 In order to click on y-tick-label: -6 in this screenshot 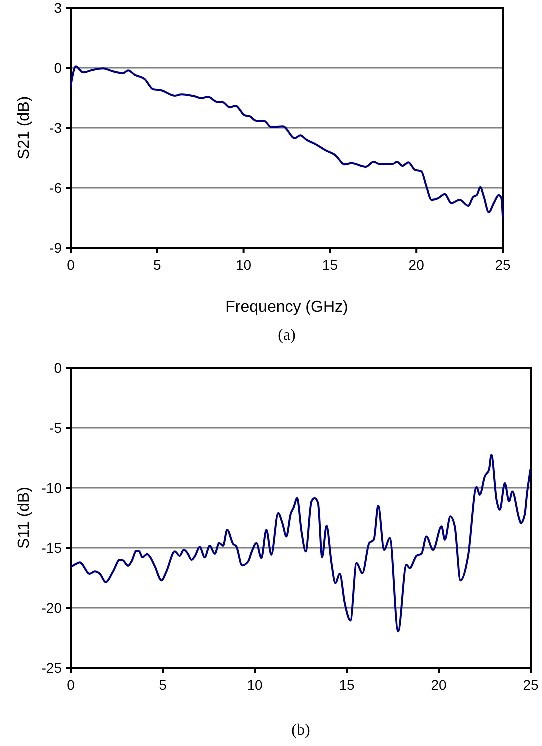, I will do `click(56, 188)`.